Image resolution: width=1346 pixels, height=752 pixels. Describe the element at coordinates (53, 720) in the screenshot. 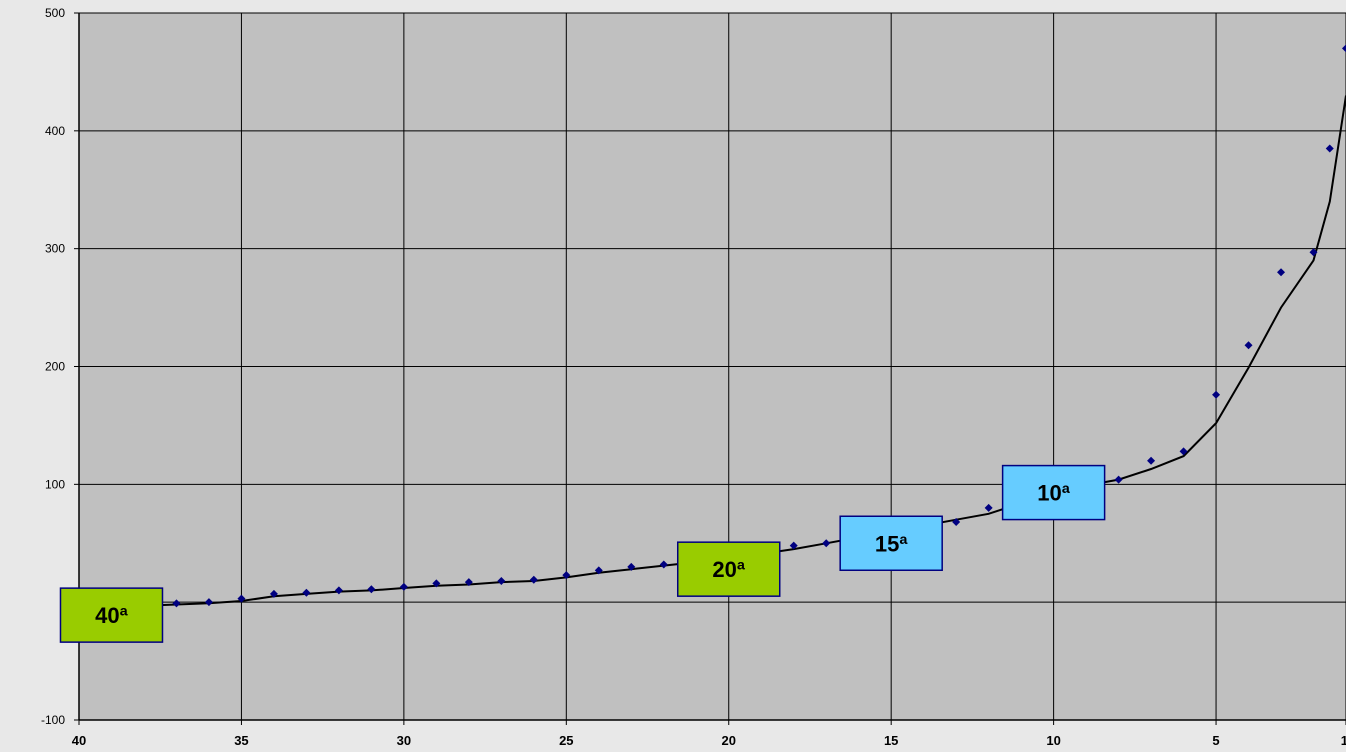

I see `y-tick-label: -100` at that location.